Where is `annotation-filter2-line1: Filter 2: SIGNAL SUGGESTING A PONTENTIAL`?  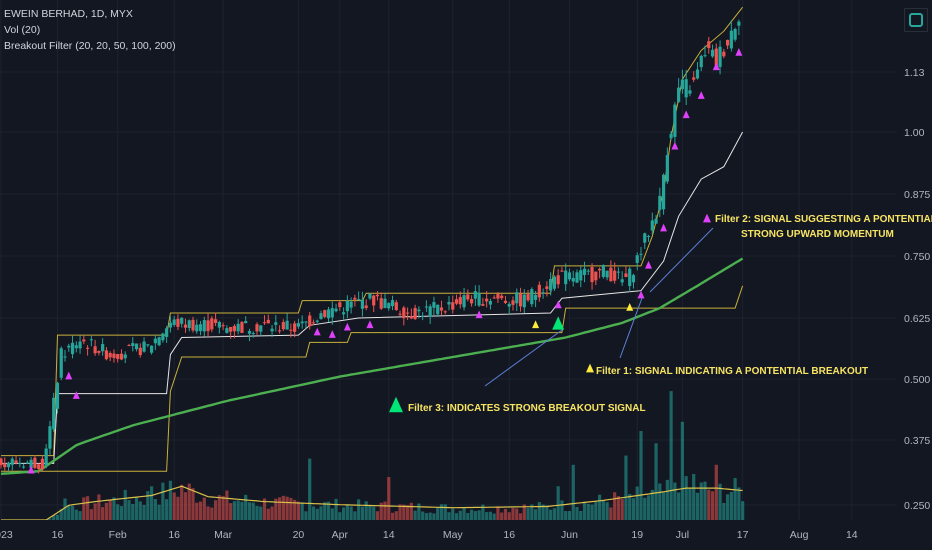
annotation-filter2-line1: Filter 2: SIGNAL SUGGESTING A PONTENTIAL is located at coordinates (823, 219).